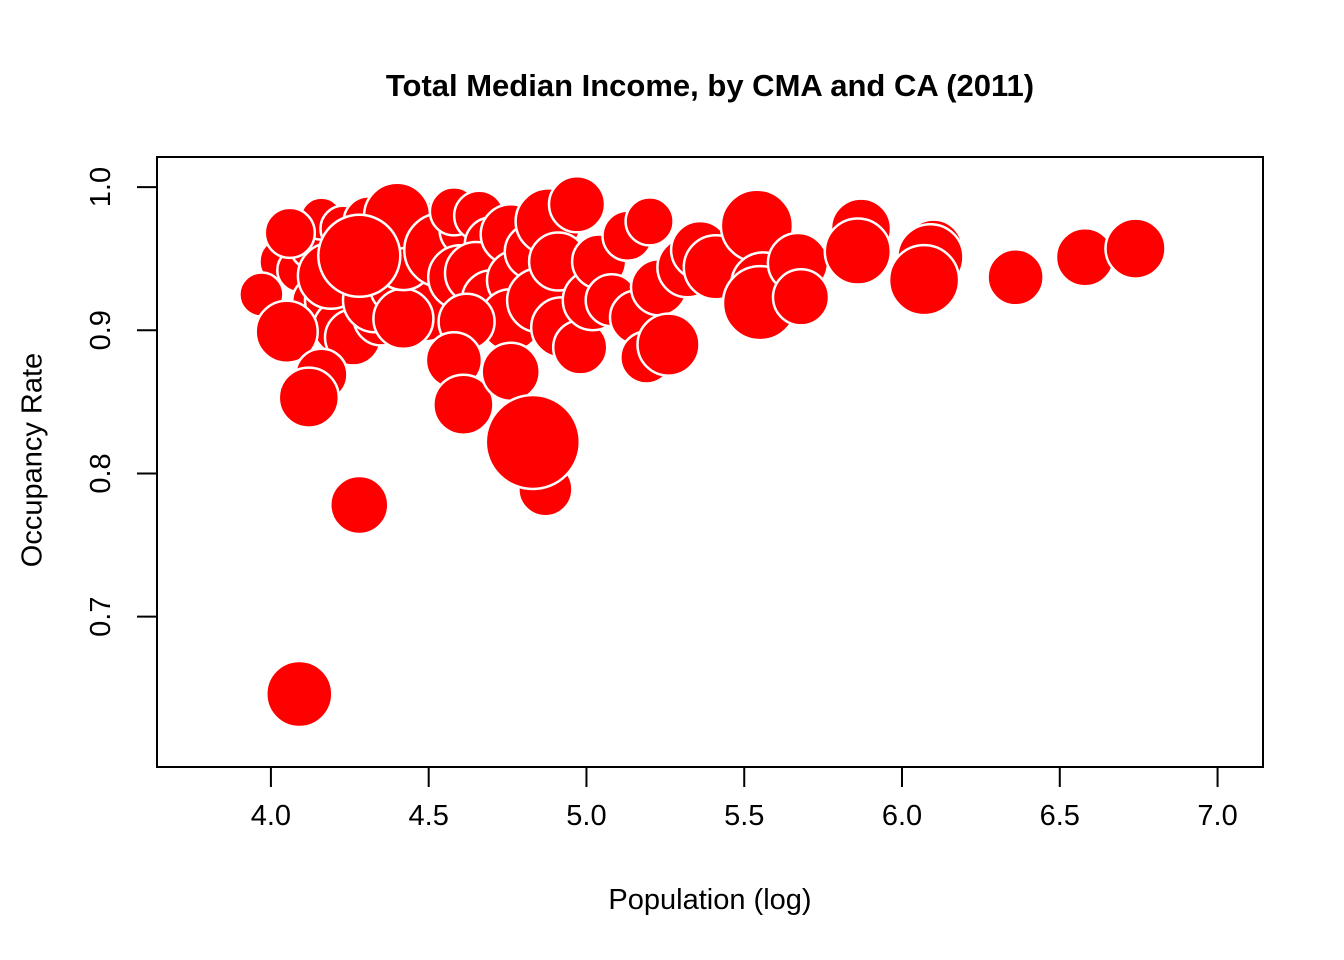  I want to click on x-tick-label: 7.0, so click(1217, 816).